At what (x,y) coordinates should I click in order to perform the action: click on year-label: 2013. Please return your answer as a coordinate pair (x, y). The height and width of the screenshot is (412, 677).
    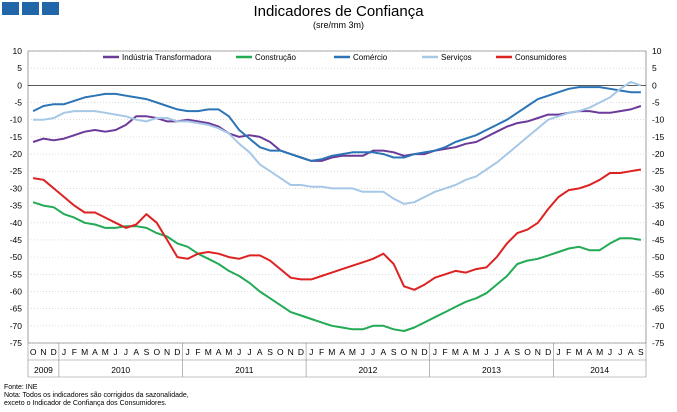
    Looking at the image, I should click on (491, 370).